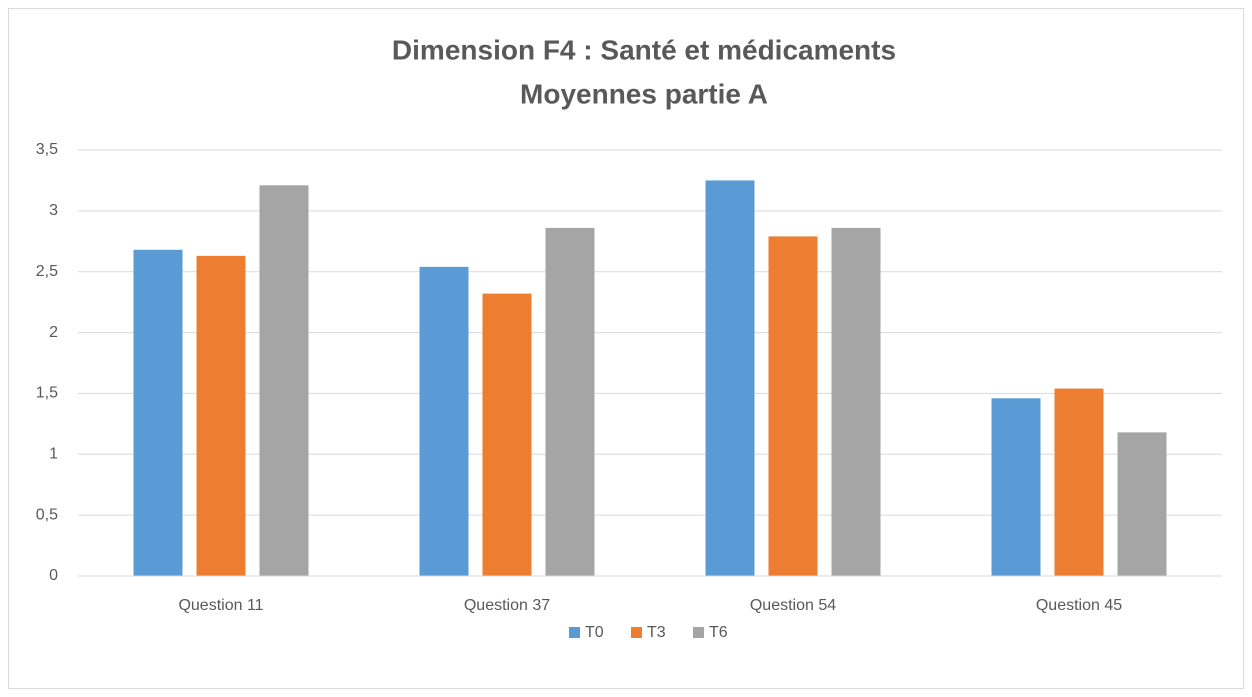 This screenshot has width=1252, height=697. I want to click on legend-label: T0, so click(594, 632).